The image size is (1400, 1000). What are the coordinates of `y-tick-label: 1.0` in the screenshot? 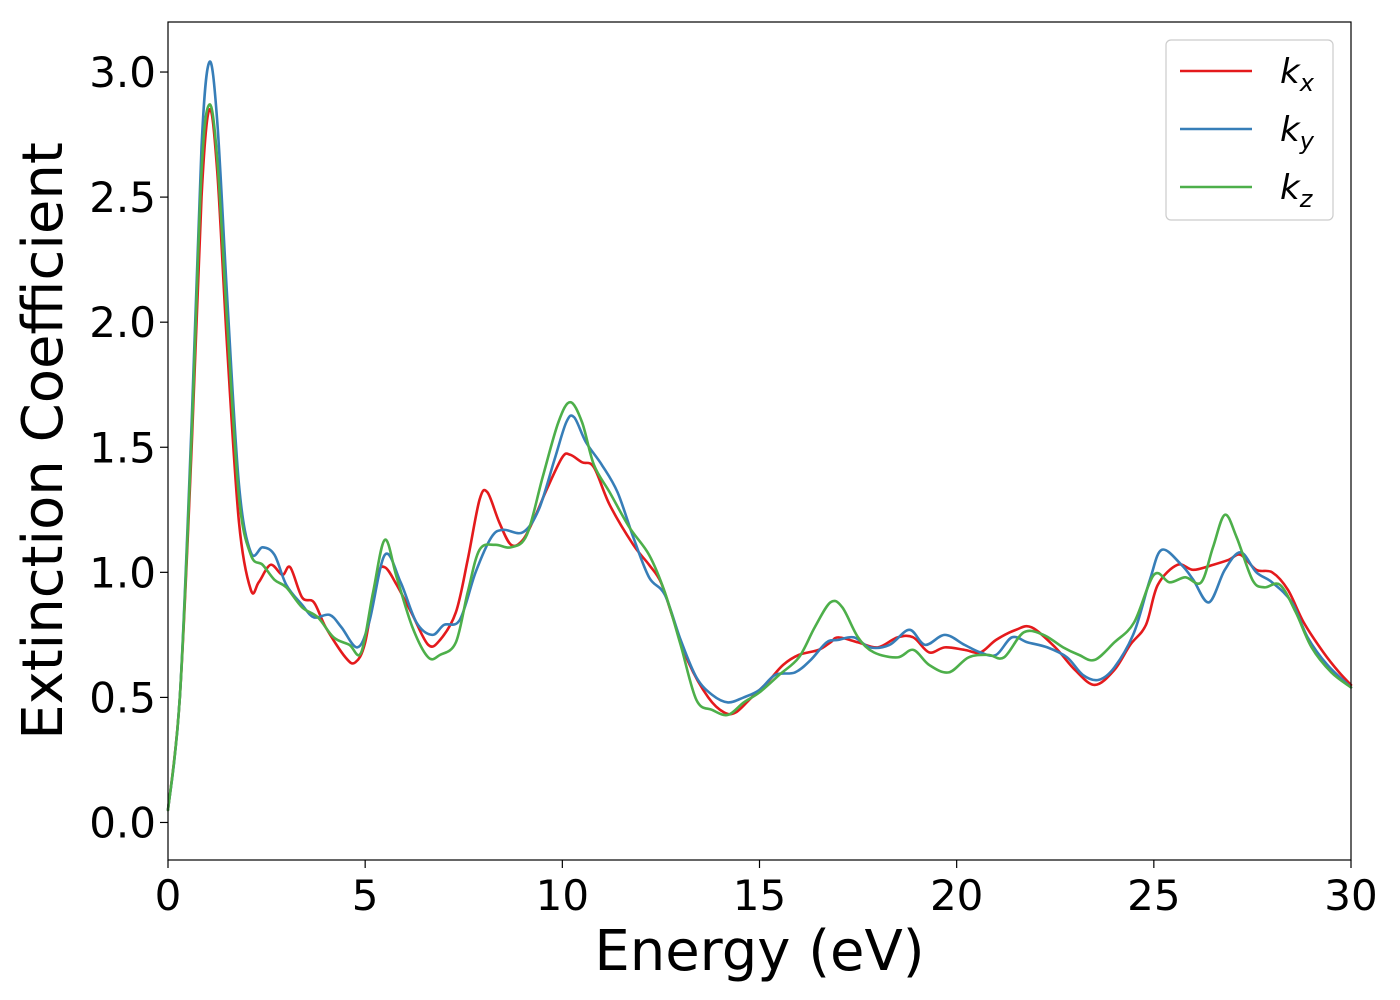 It's located at (122, 572).